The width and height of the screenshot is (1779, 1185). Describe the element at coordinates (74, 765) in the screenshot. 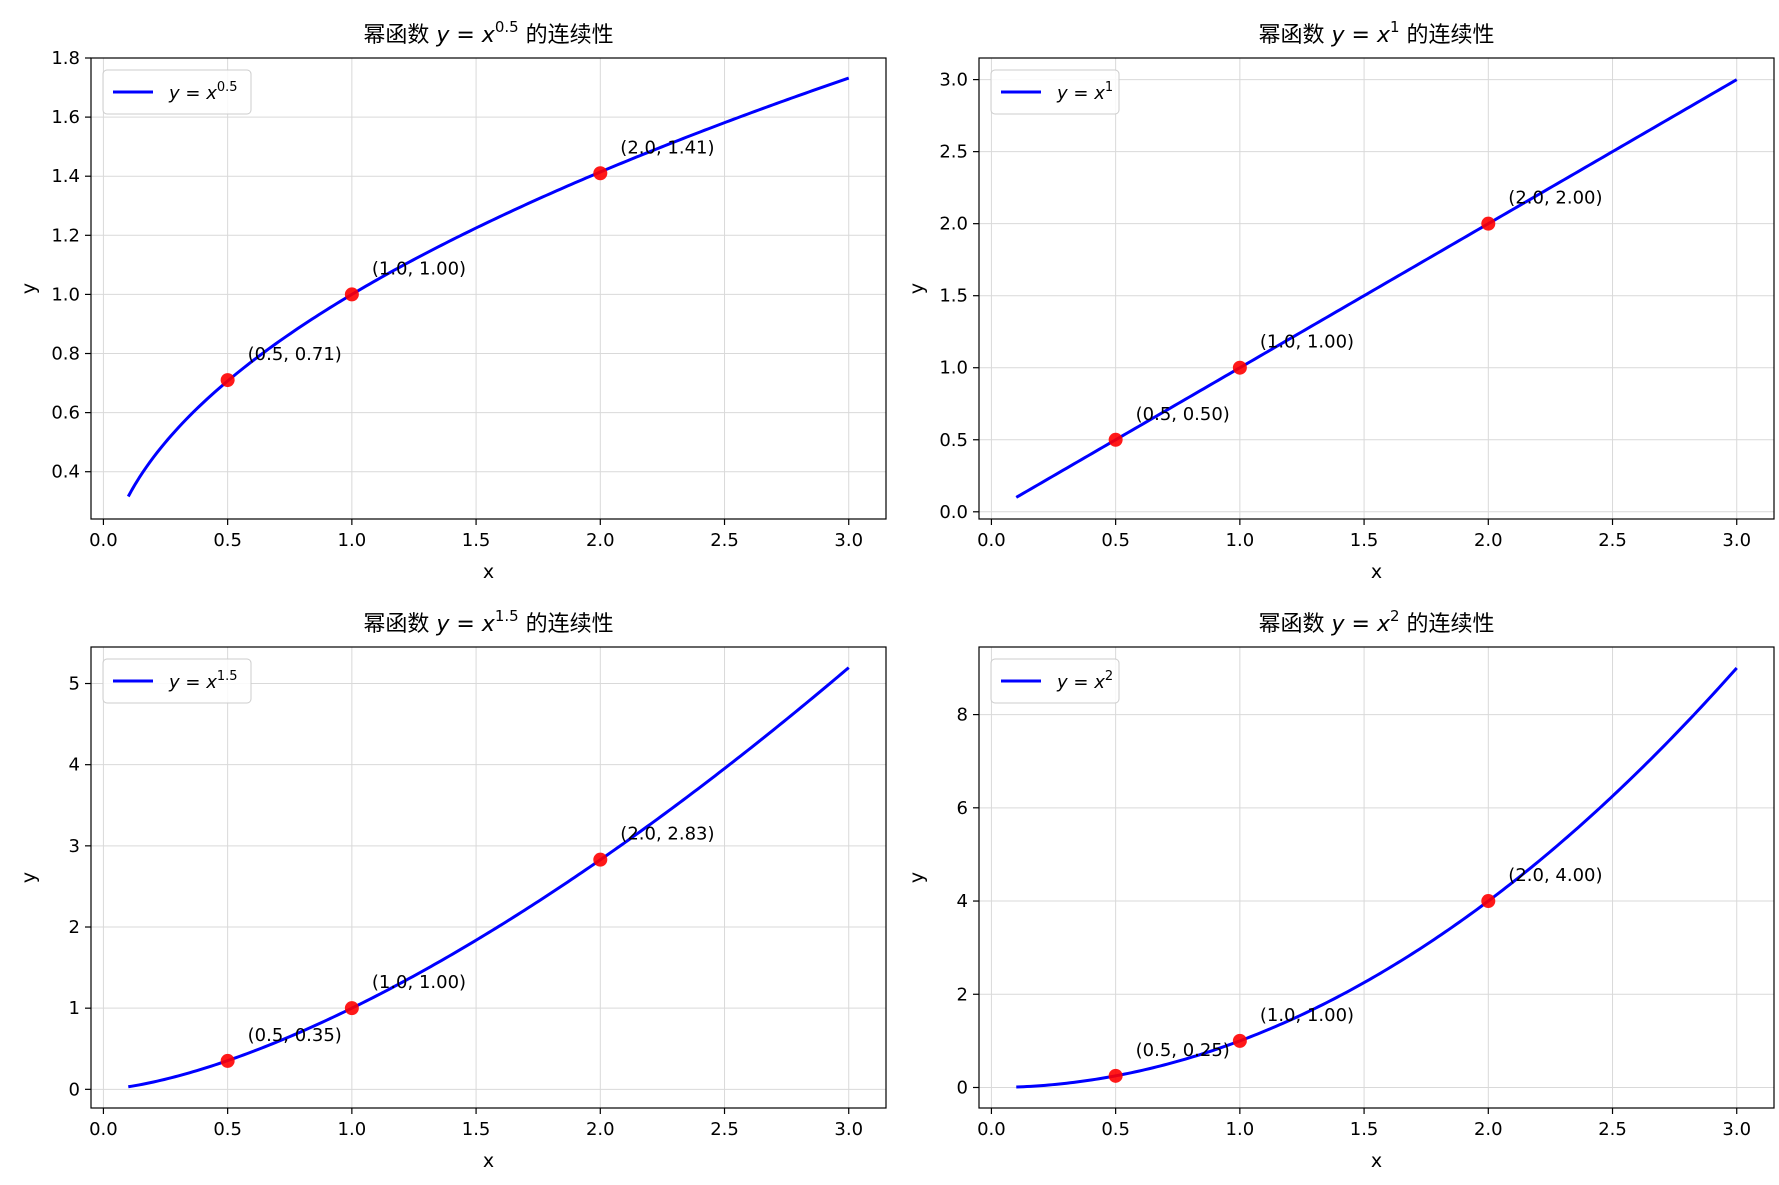

I see `y-tick-label: 4` at that location.